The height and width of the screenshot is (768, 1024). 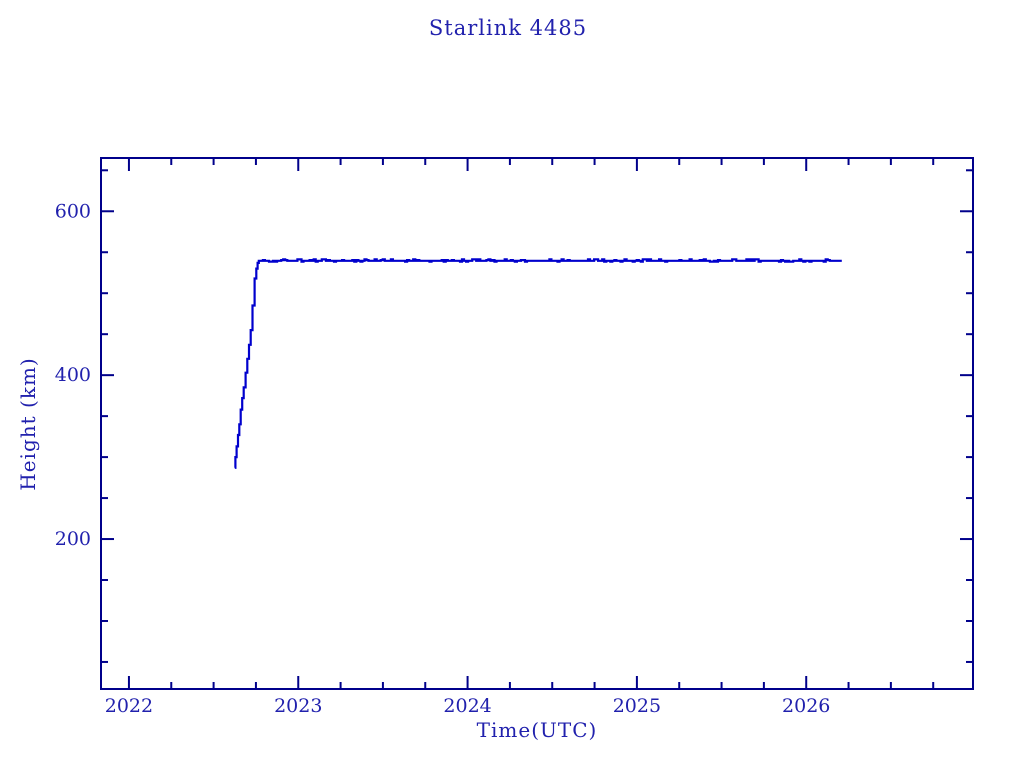 What do you see at coordinates (467, 706) in the screenshot?
I see `x-tick-label: 2024` at bounding box center [467, 706].